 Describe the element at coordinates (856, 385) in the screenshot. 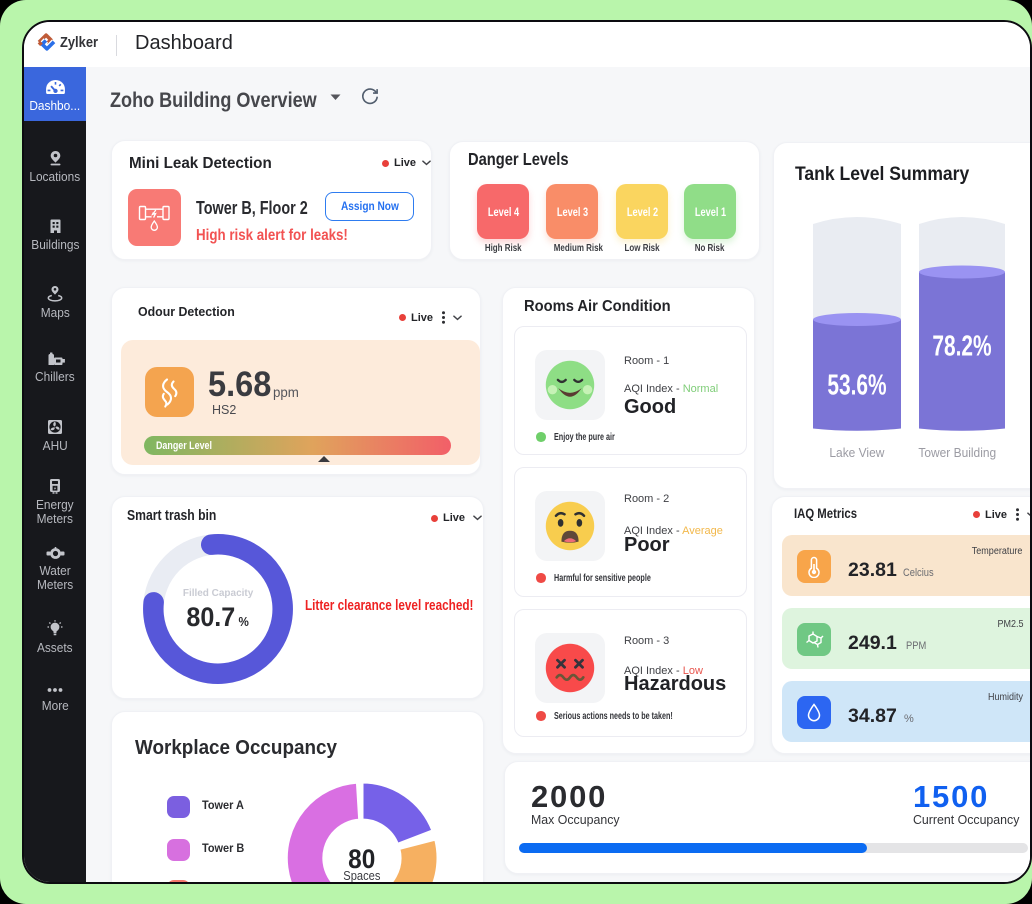

I see `svg-text: 53.6%` at that location.